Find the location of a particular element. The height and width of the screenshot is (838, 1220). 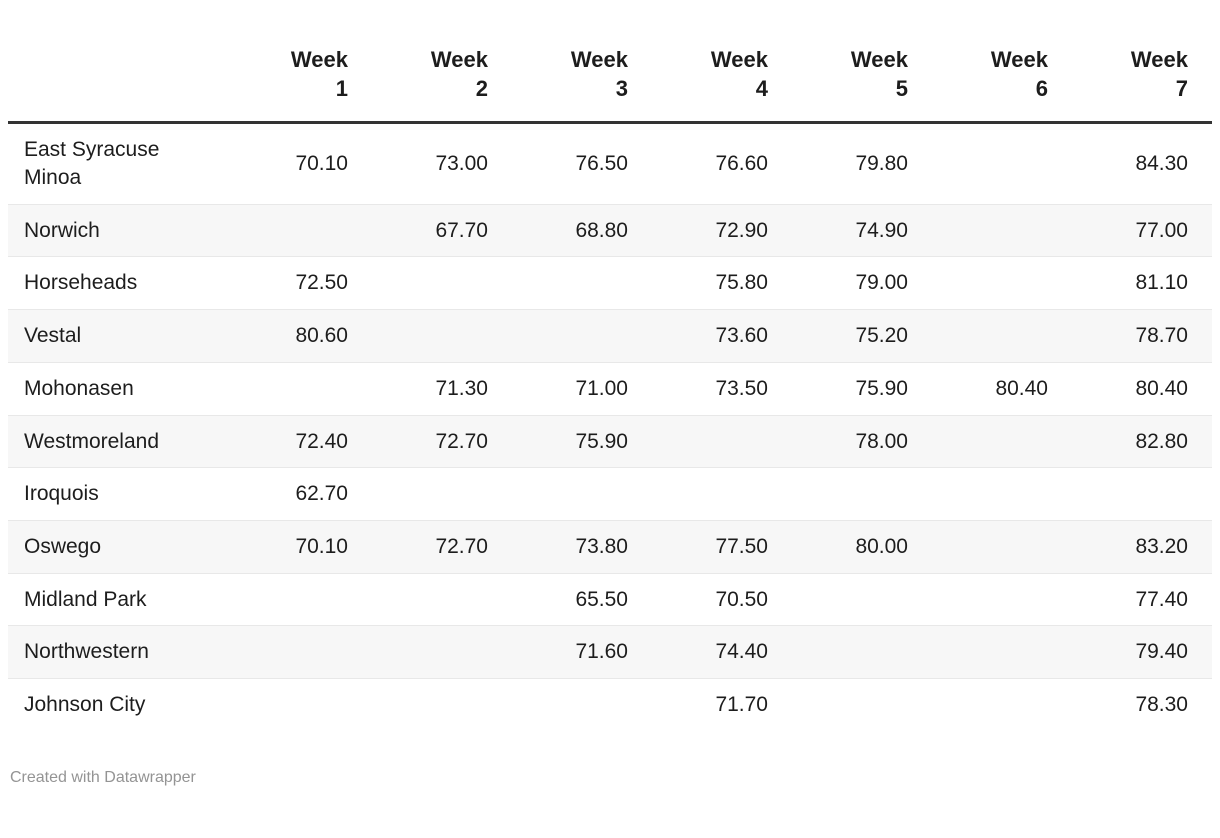

cell: 79.80 is located at coordinates (881, 164).